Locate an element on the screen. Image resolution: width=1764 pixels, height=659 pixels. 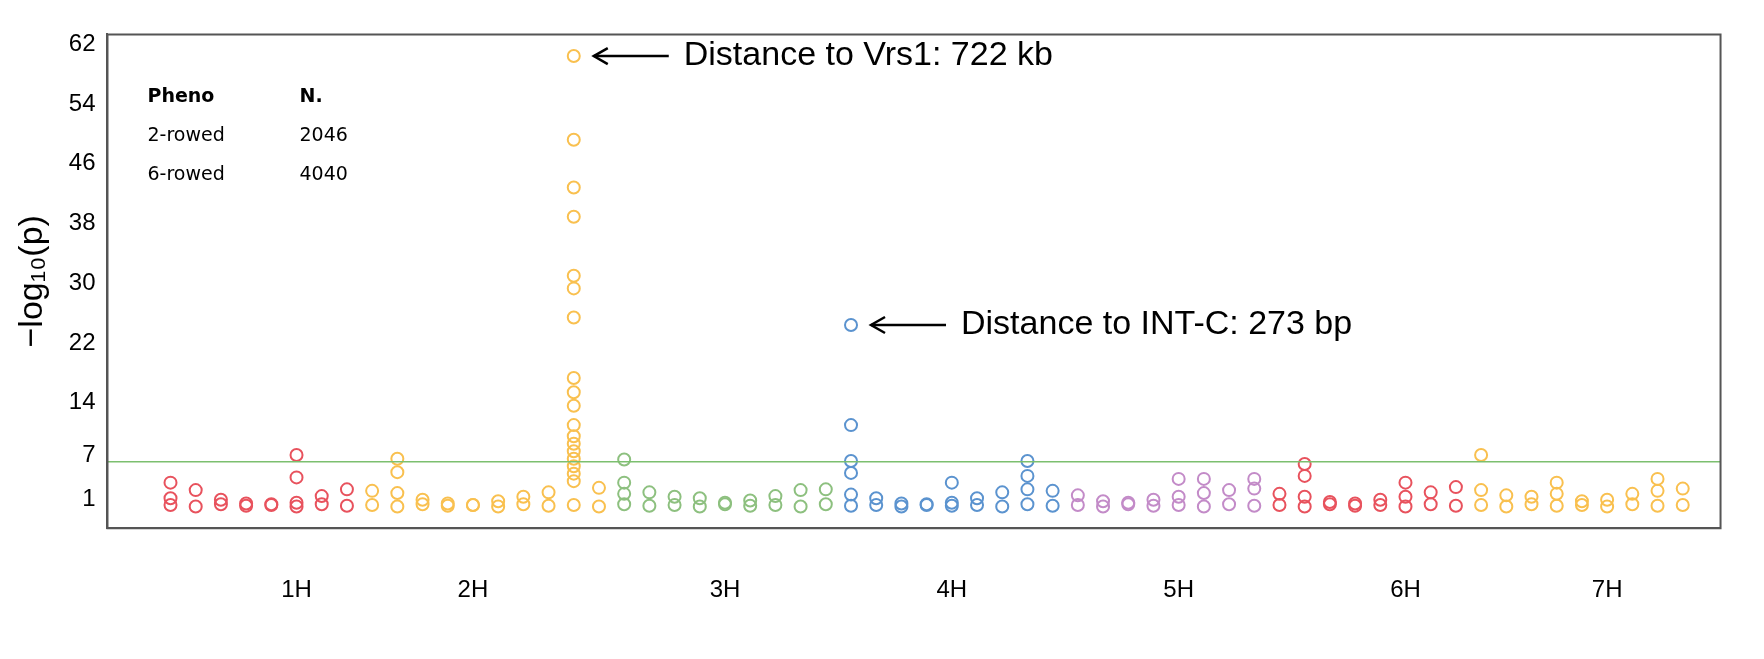
annotation: 2046 is located at coordinates (323, 134).